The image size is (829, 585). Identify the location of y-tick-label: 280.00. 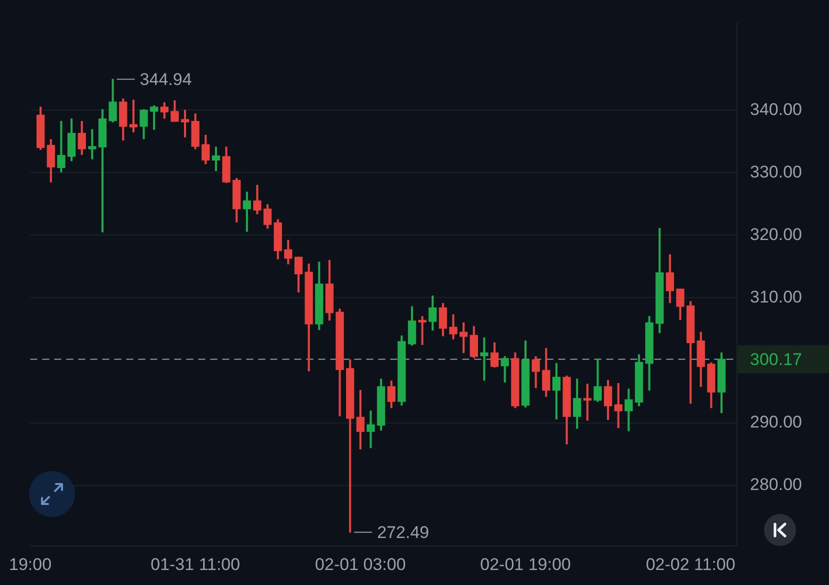
(776, 484).